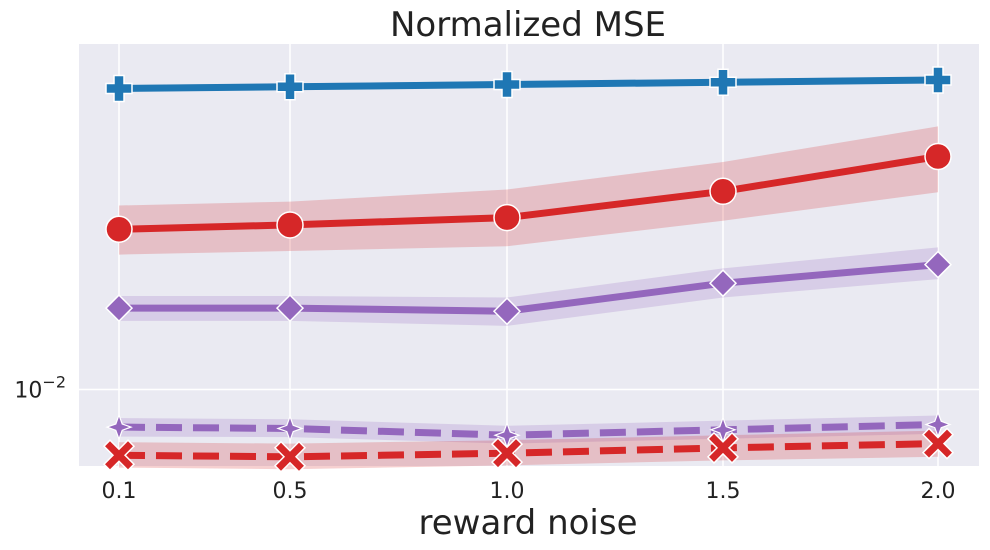 The height and width of the screenshot is (550, 990). Describe the element at coordinates (507, 491) in the screenshot. I see `x-tick-label: 1.0` at that location.